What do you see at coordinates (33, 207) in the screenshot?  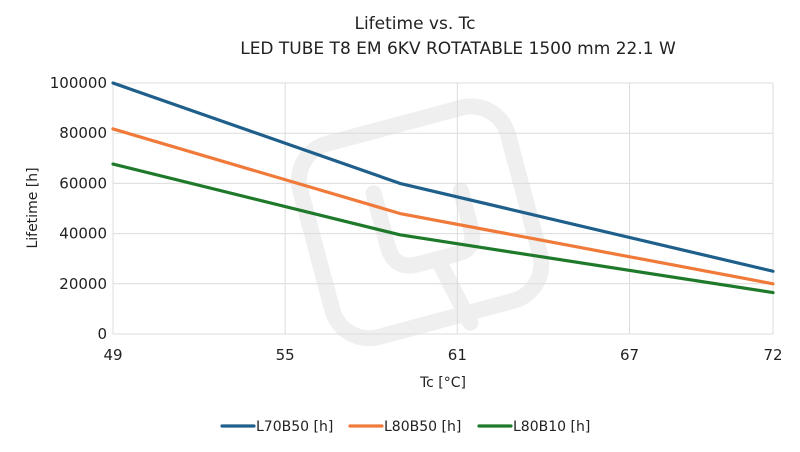 I see `y-axis-label: Lifetime [h]` at bounding box center [33, 207].